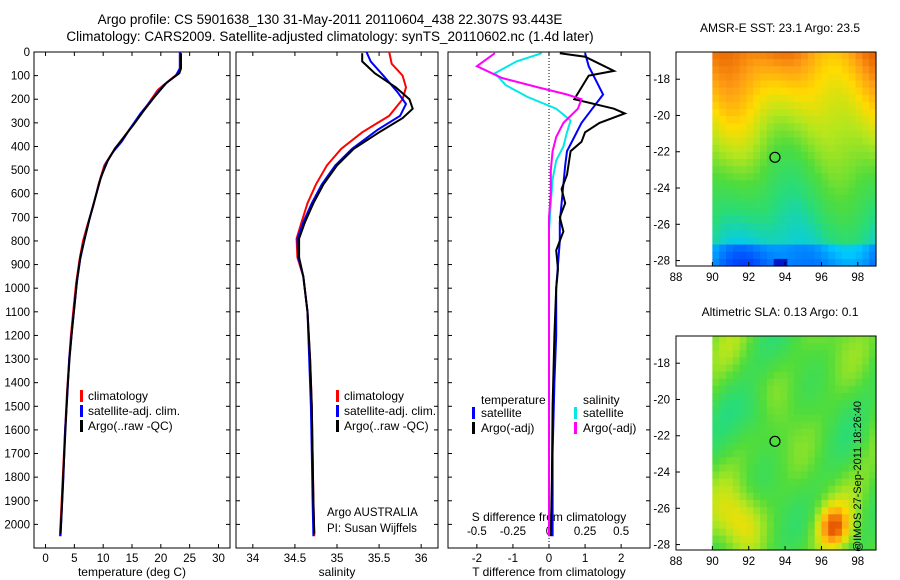 The width and height of the screenshot is (900, 580). I want to click on diff-legend-label: satellite, so click(603, 413).